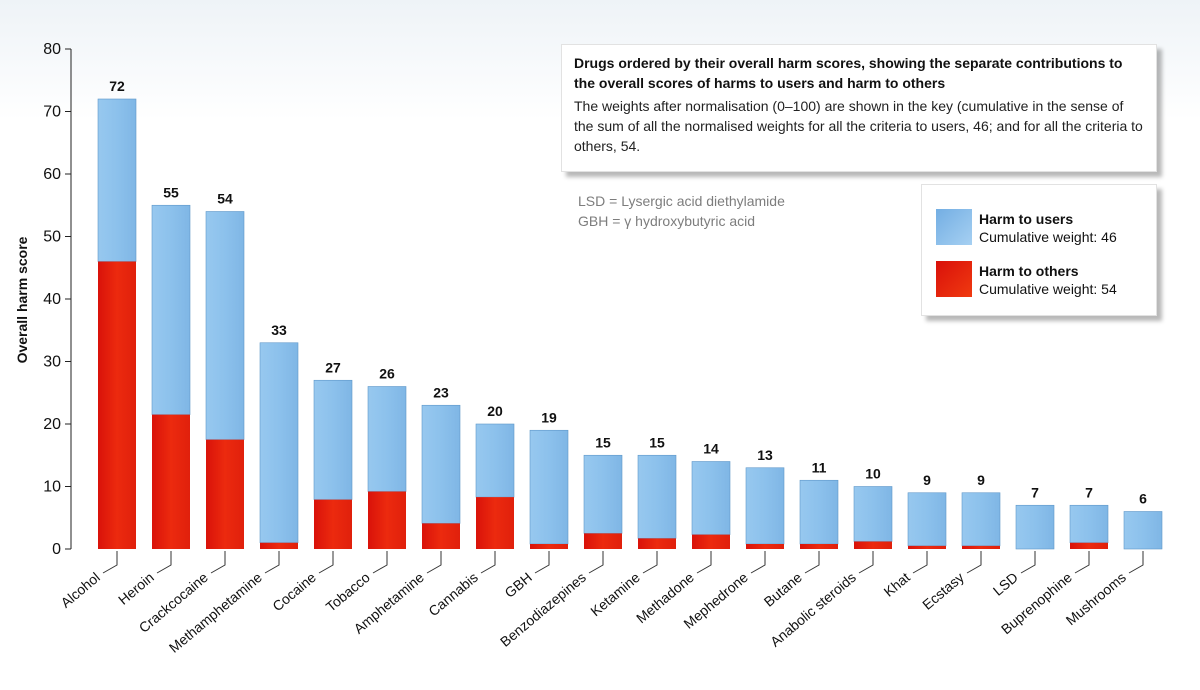 This screenshot has width=1200, height=690. Describe the element at coordinates (657, 496) in the screenshot. I see `bar-users-ketamine` at that location.